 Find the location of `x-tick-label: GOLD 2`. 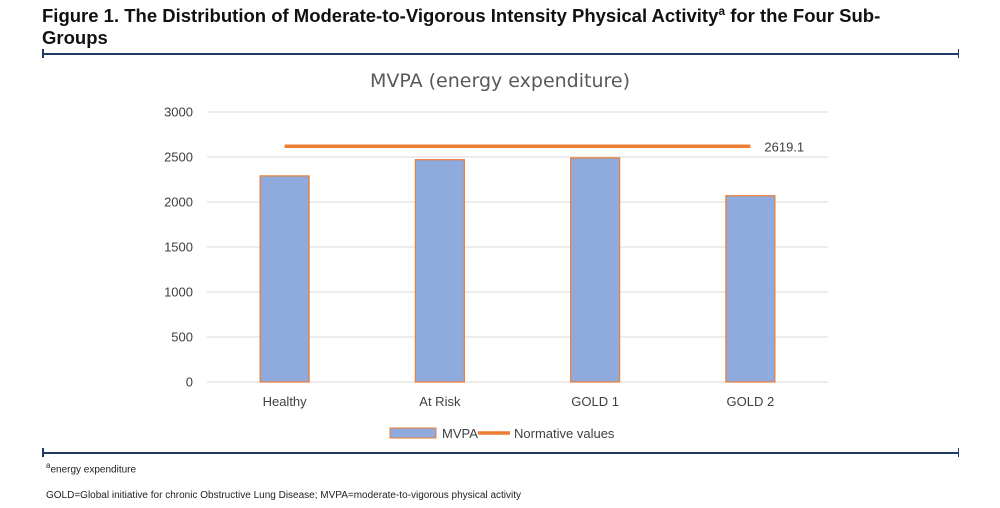

x-tick-label: GOLD 2 is located at coordinates (751, 401).